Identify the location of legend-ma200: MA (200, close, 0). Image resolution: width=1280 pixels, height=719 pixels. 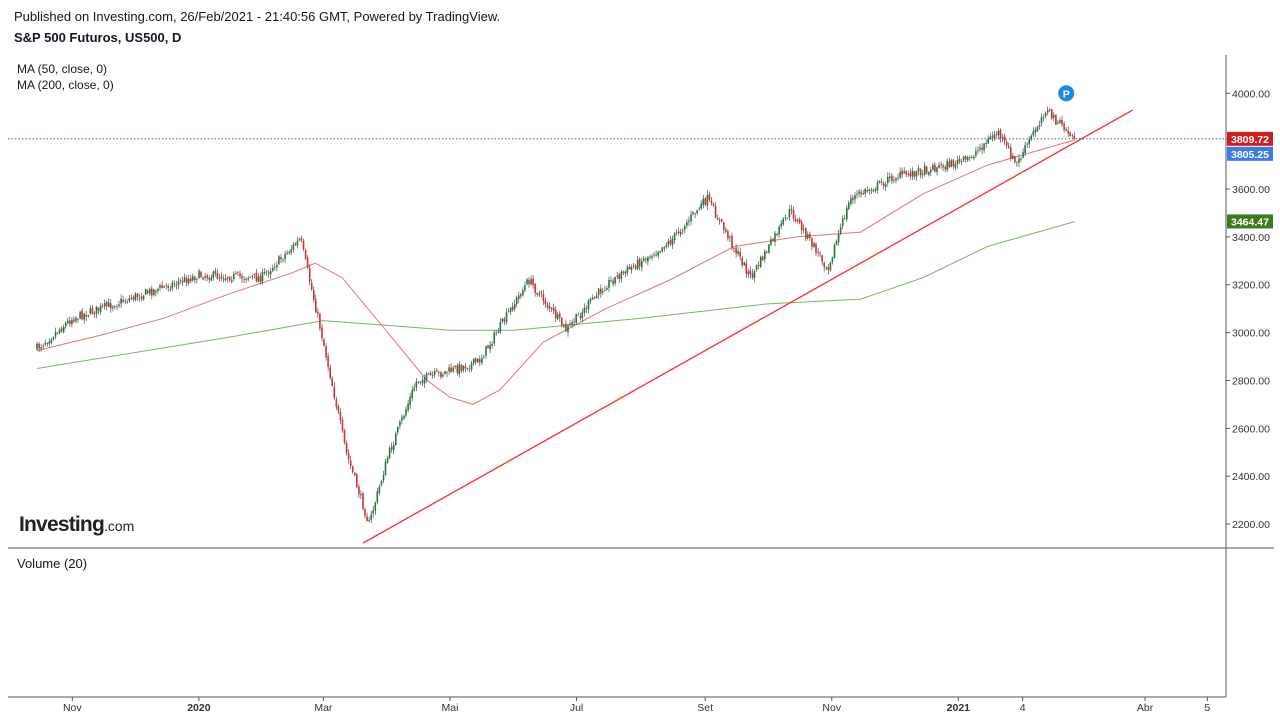
(65, 85).